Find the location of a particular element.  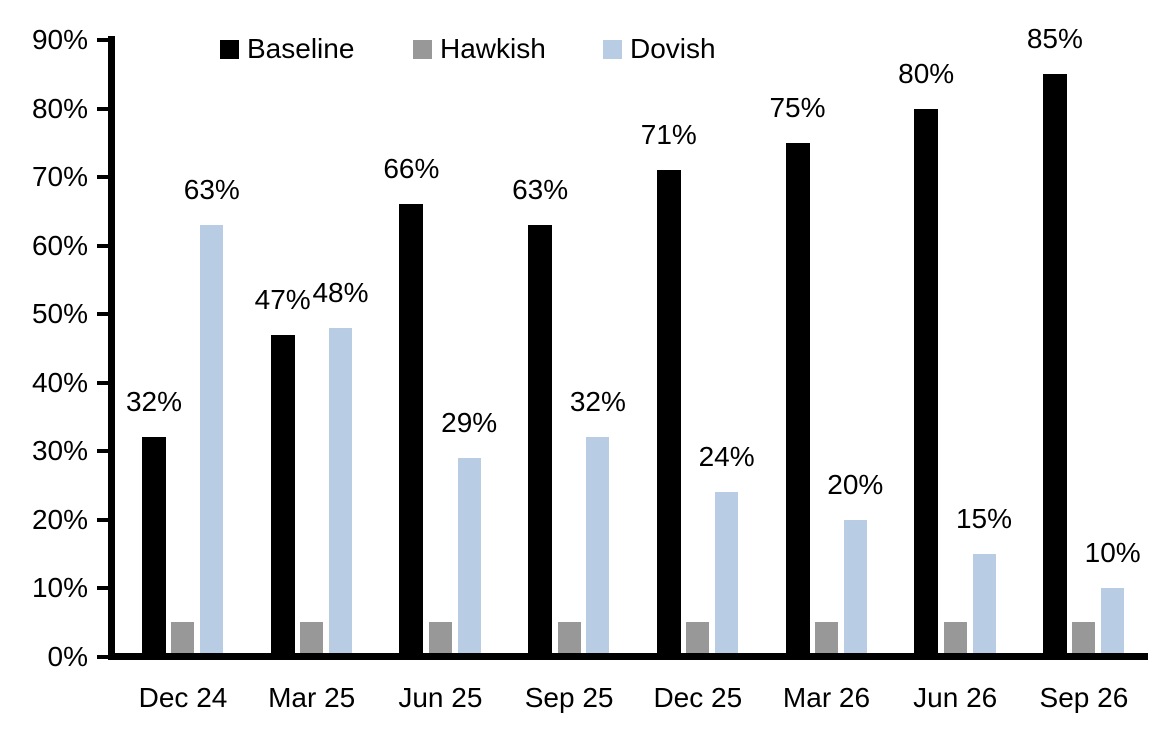

data-label-baseline-jun-25: 66% is located at coordinates (411, 169).